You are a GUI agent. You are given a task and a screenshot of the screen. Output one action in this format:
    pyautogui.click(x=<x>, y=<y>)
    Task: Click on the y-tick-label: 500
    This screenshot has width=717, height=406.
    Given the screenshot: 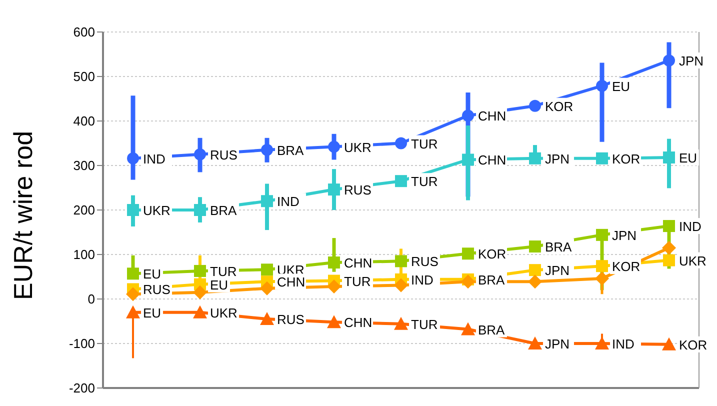 What is the action you would take?
    pyautogui.click(x=84, y=76)
    